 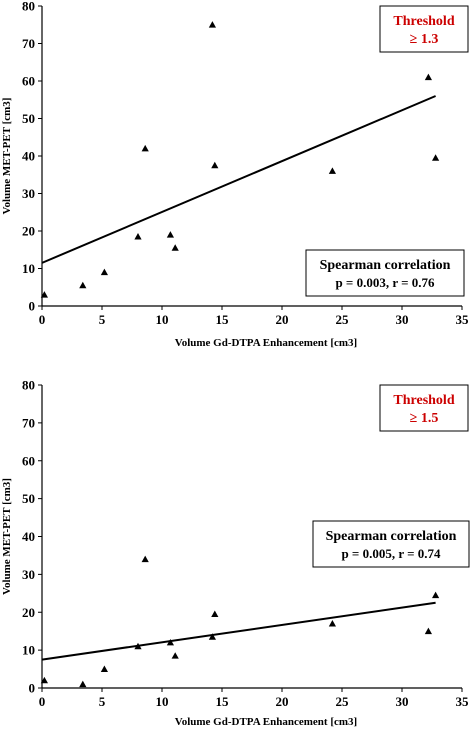 What do you see at coordinates (424, 39) in the screenshot?
I see `threshold-value: ≥ 1.3` at bounding box center [424, 39].